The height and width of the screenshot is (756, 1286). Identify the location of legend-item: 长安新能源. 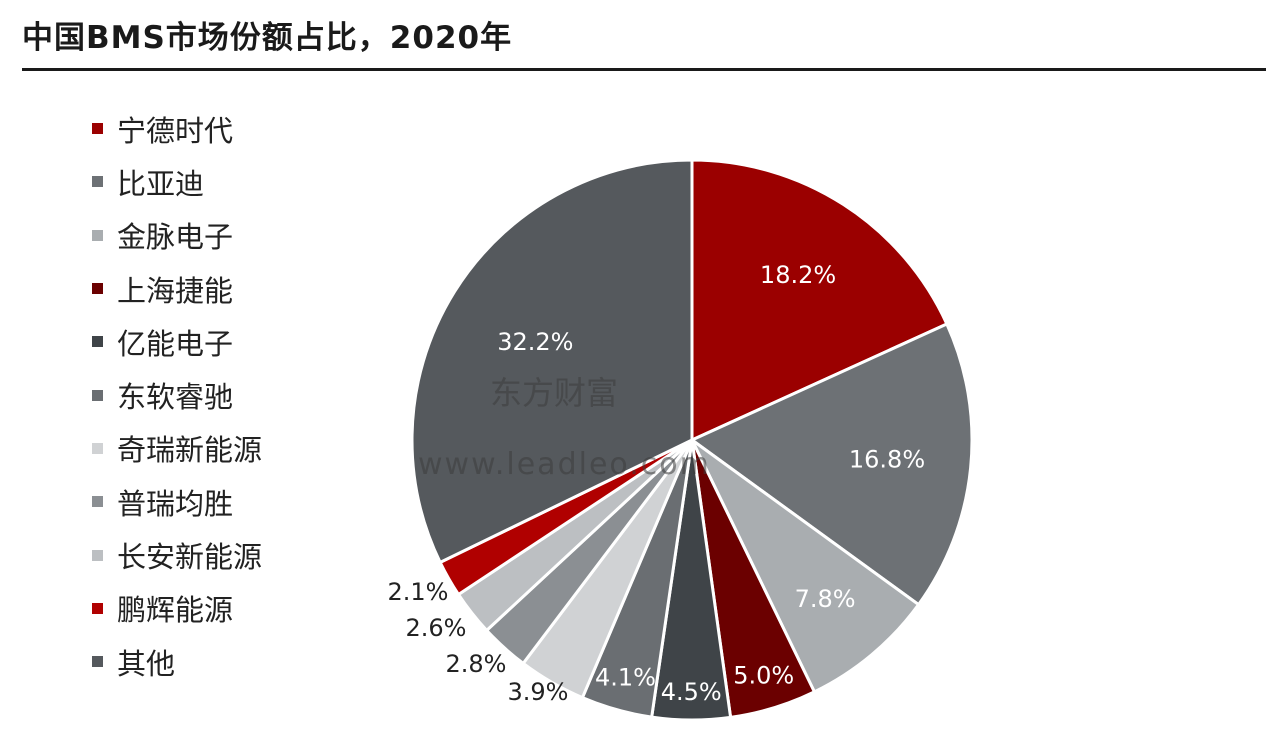
(177, 554).